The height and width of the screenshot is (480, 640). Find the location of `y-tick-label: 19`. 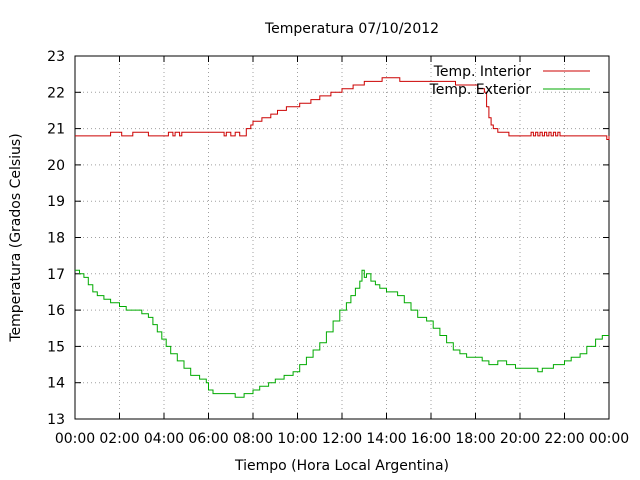

y-tick-label: 19 is located at coordinates (56, 202).